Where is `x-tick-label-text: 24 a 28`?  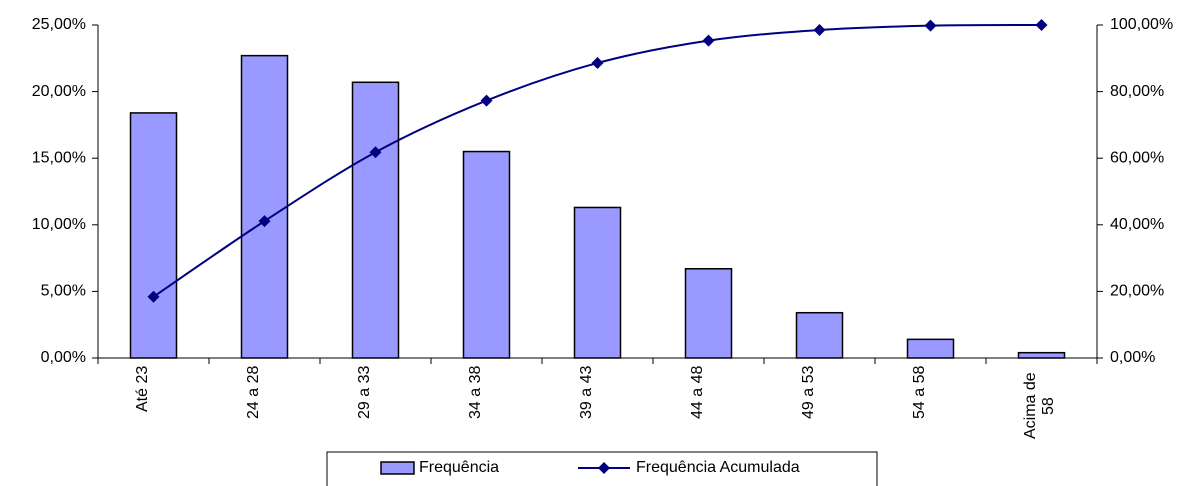
x-tick-label-text: 24 a 28 is located at coordinates (253, 393).